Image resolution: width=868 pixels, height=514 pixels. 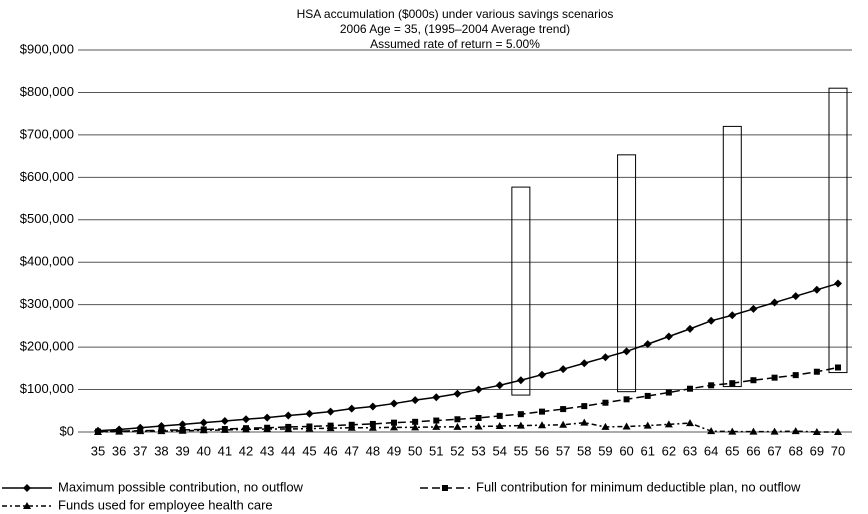 I want to click on x-tick-label: 36, so click(x=119, y=450).